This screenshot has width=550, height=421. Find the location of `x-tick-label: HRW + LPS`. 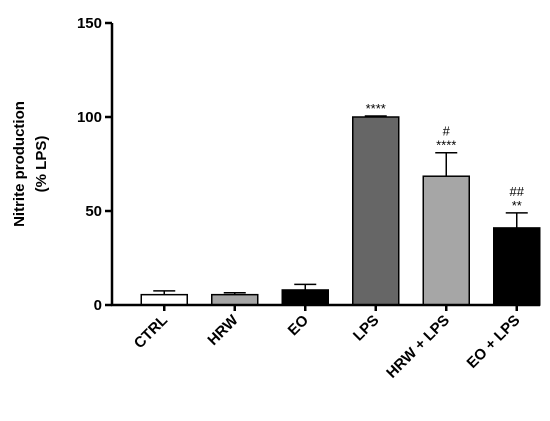

x-tick-label: HRW + LPS is located at coordinates (418, 347).